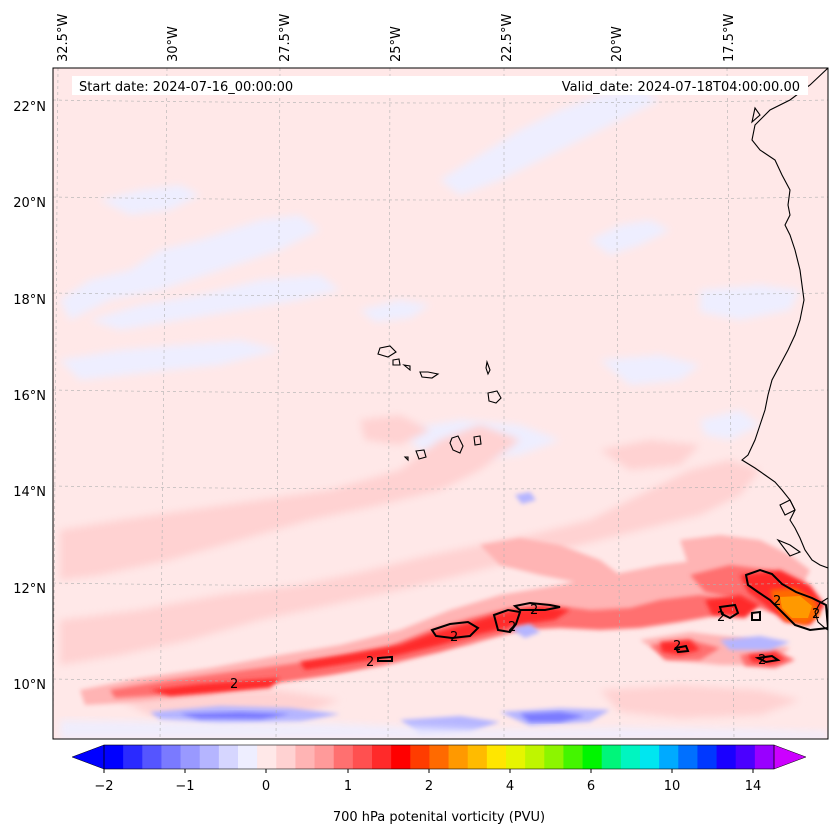 The image size is (837, 836). What do you see at coordinates (285, 38) in the screenshot?
I see `lon-label: 27.5°W` at bounding box center [285, 38].